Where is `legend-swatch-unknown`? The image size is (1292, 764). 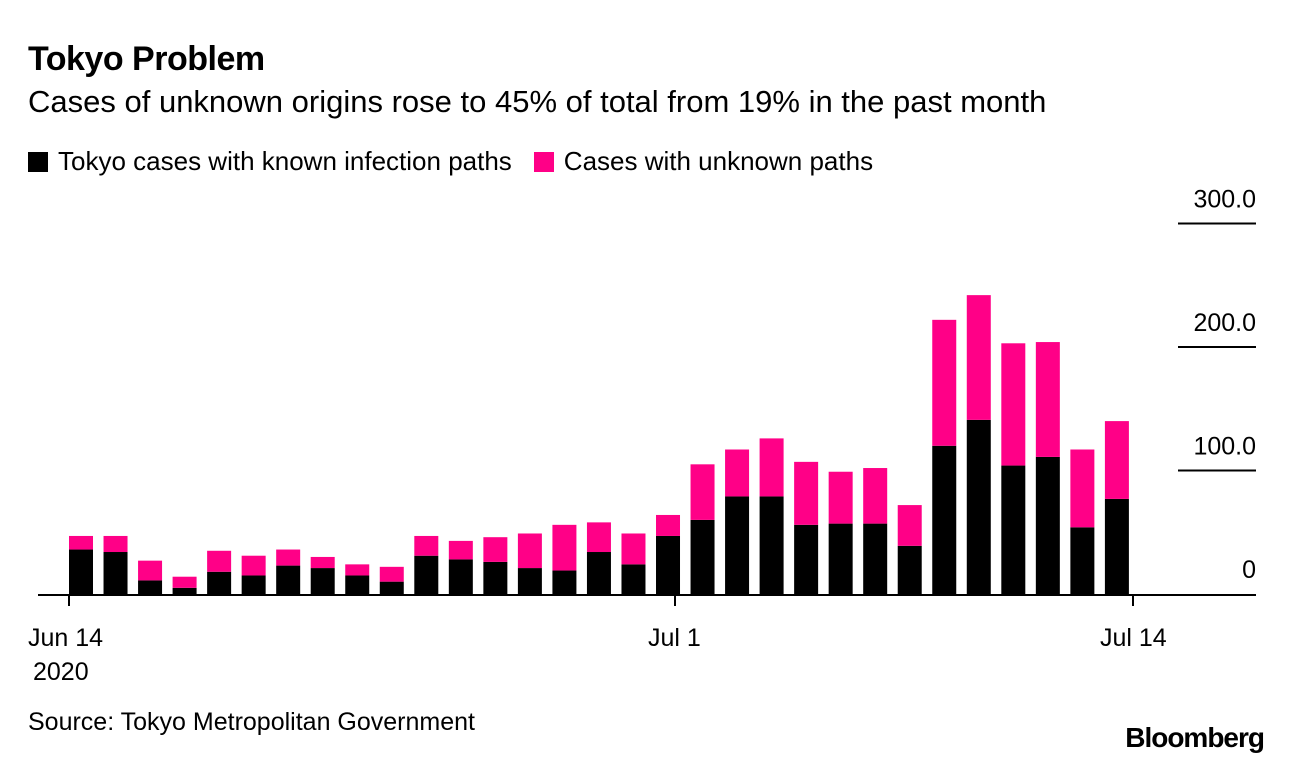
legend-swatch-unknown is located at coordinates (543, 161).